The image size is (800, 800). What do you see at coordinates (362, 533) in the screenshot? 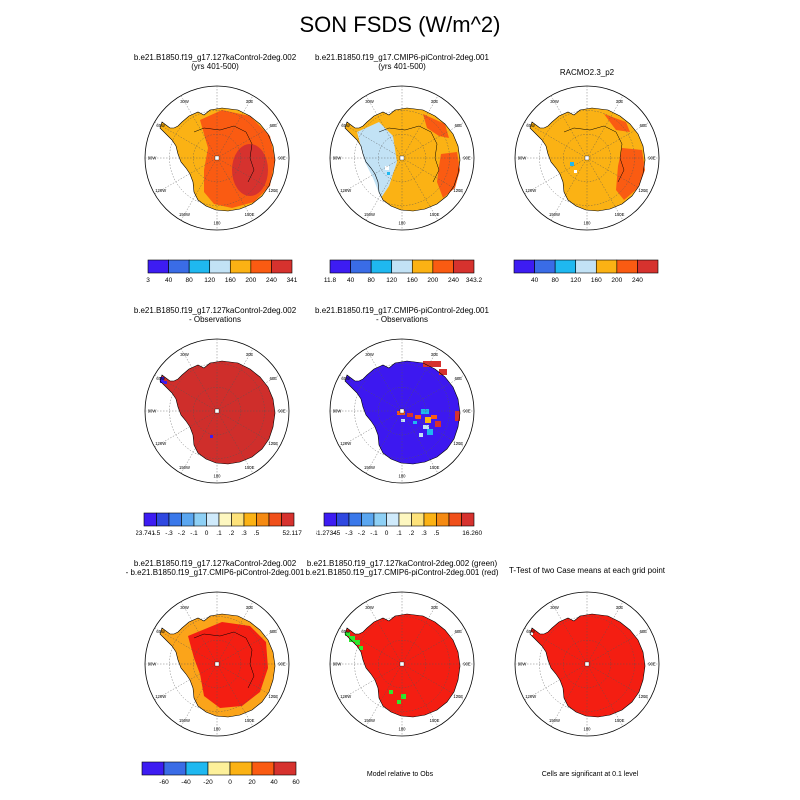
I see `colorbar-tick-label: -.2` at bounding box center [362, 533].